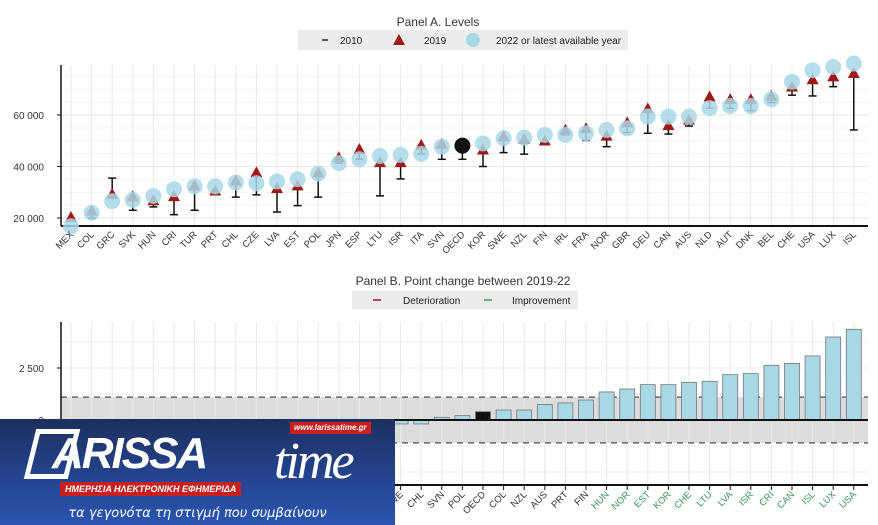  What do you see at coordinates (600, 500) in the screenshot?
I see `panel-b-xtick-label-group: HUN` at bounding box center [600, 500].